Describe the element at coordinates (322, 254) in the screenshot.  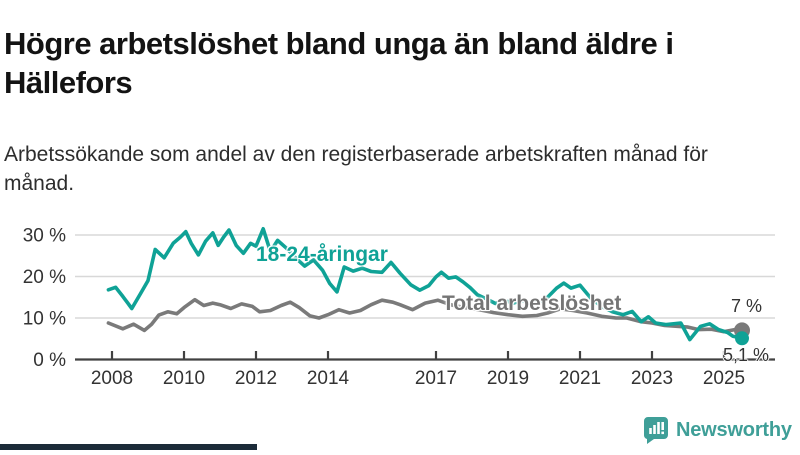
I see `series-label-youth: 18-24-åringar` at that location.